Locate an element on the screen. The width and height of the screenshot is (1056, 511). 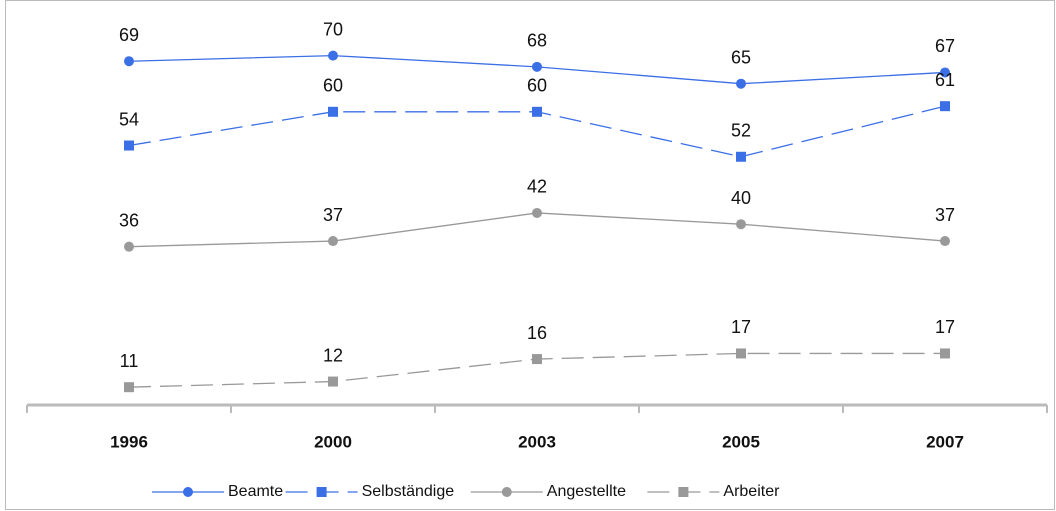
data-label: 61 is located at coordinates (945, 80).